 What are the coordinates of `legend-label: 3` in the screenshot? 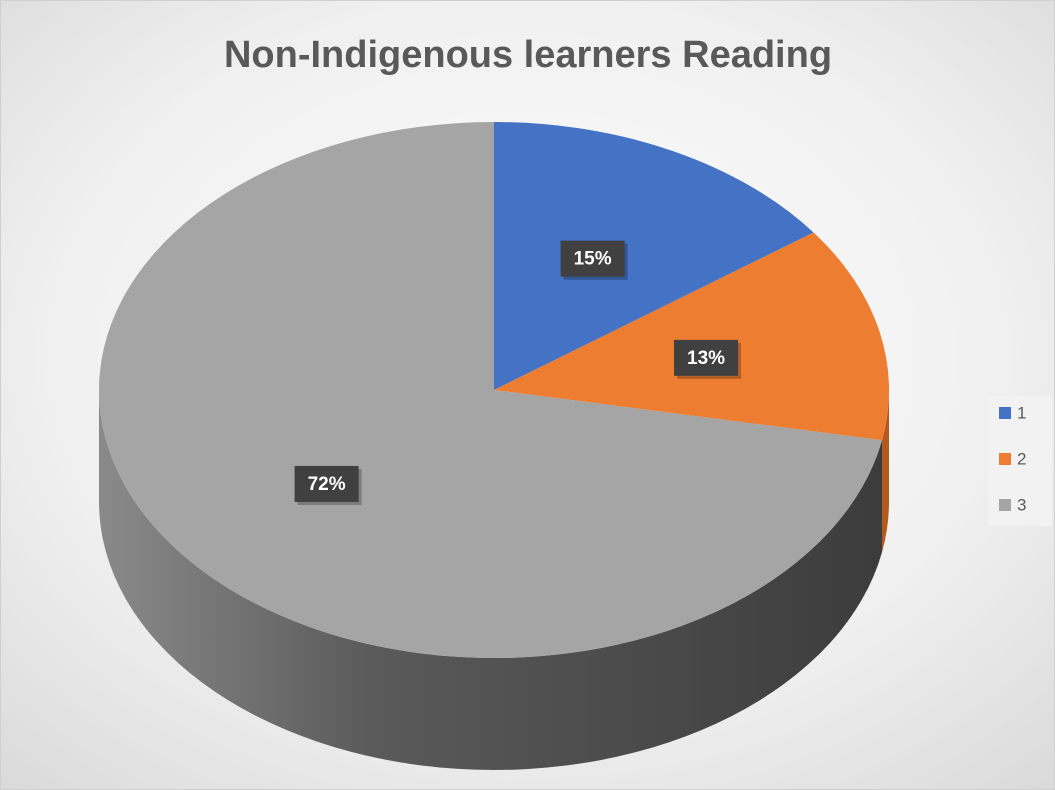 It's located at (1021, 504).